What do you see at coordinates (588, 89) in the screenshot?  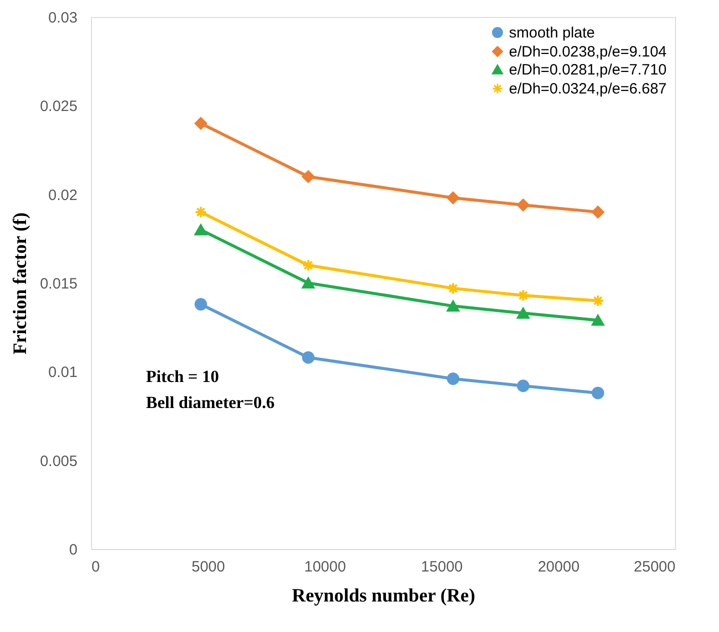 I see `legend-label: e/Dh=0.0324,p/e=6.687` at bounding box center [588, 89].